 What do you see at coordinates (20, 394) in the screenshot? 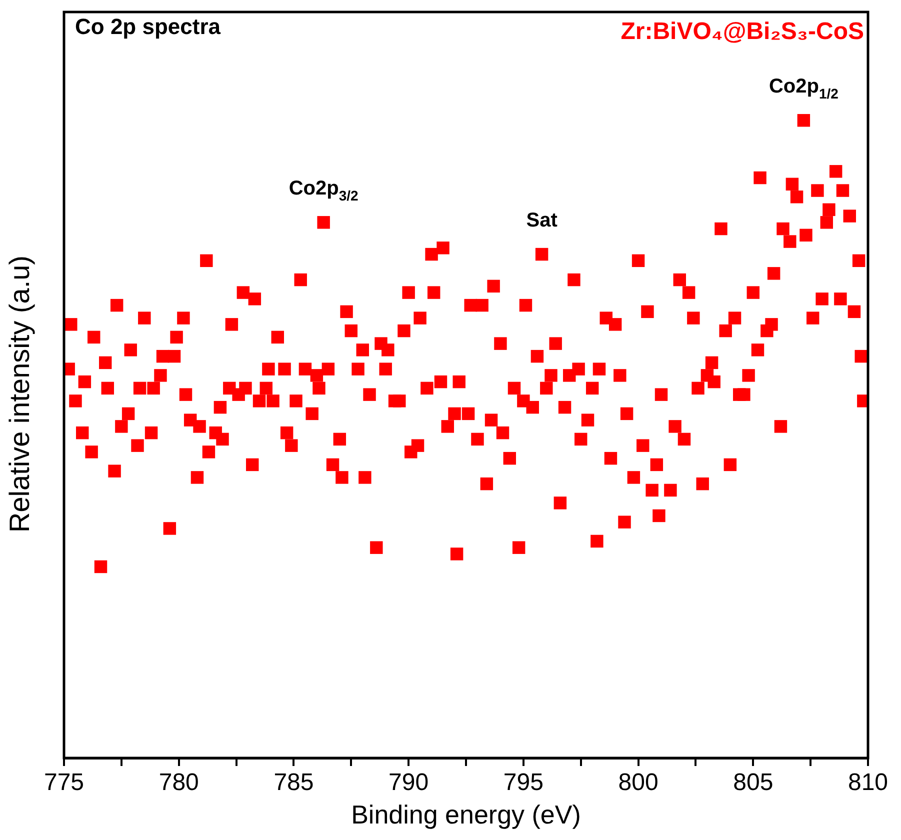
I see `y-axis-title: Relative intensity (a.u)` at bounding box center [20, 394].